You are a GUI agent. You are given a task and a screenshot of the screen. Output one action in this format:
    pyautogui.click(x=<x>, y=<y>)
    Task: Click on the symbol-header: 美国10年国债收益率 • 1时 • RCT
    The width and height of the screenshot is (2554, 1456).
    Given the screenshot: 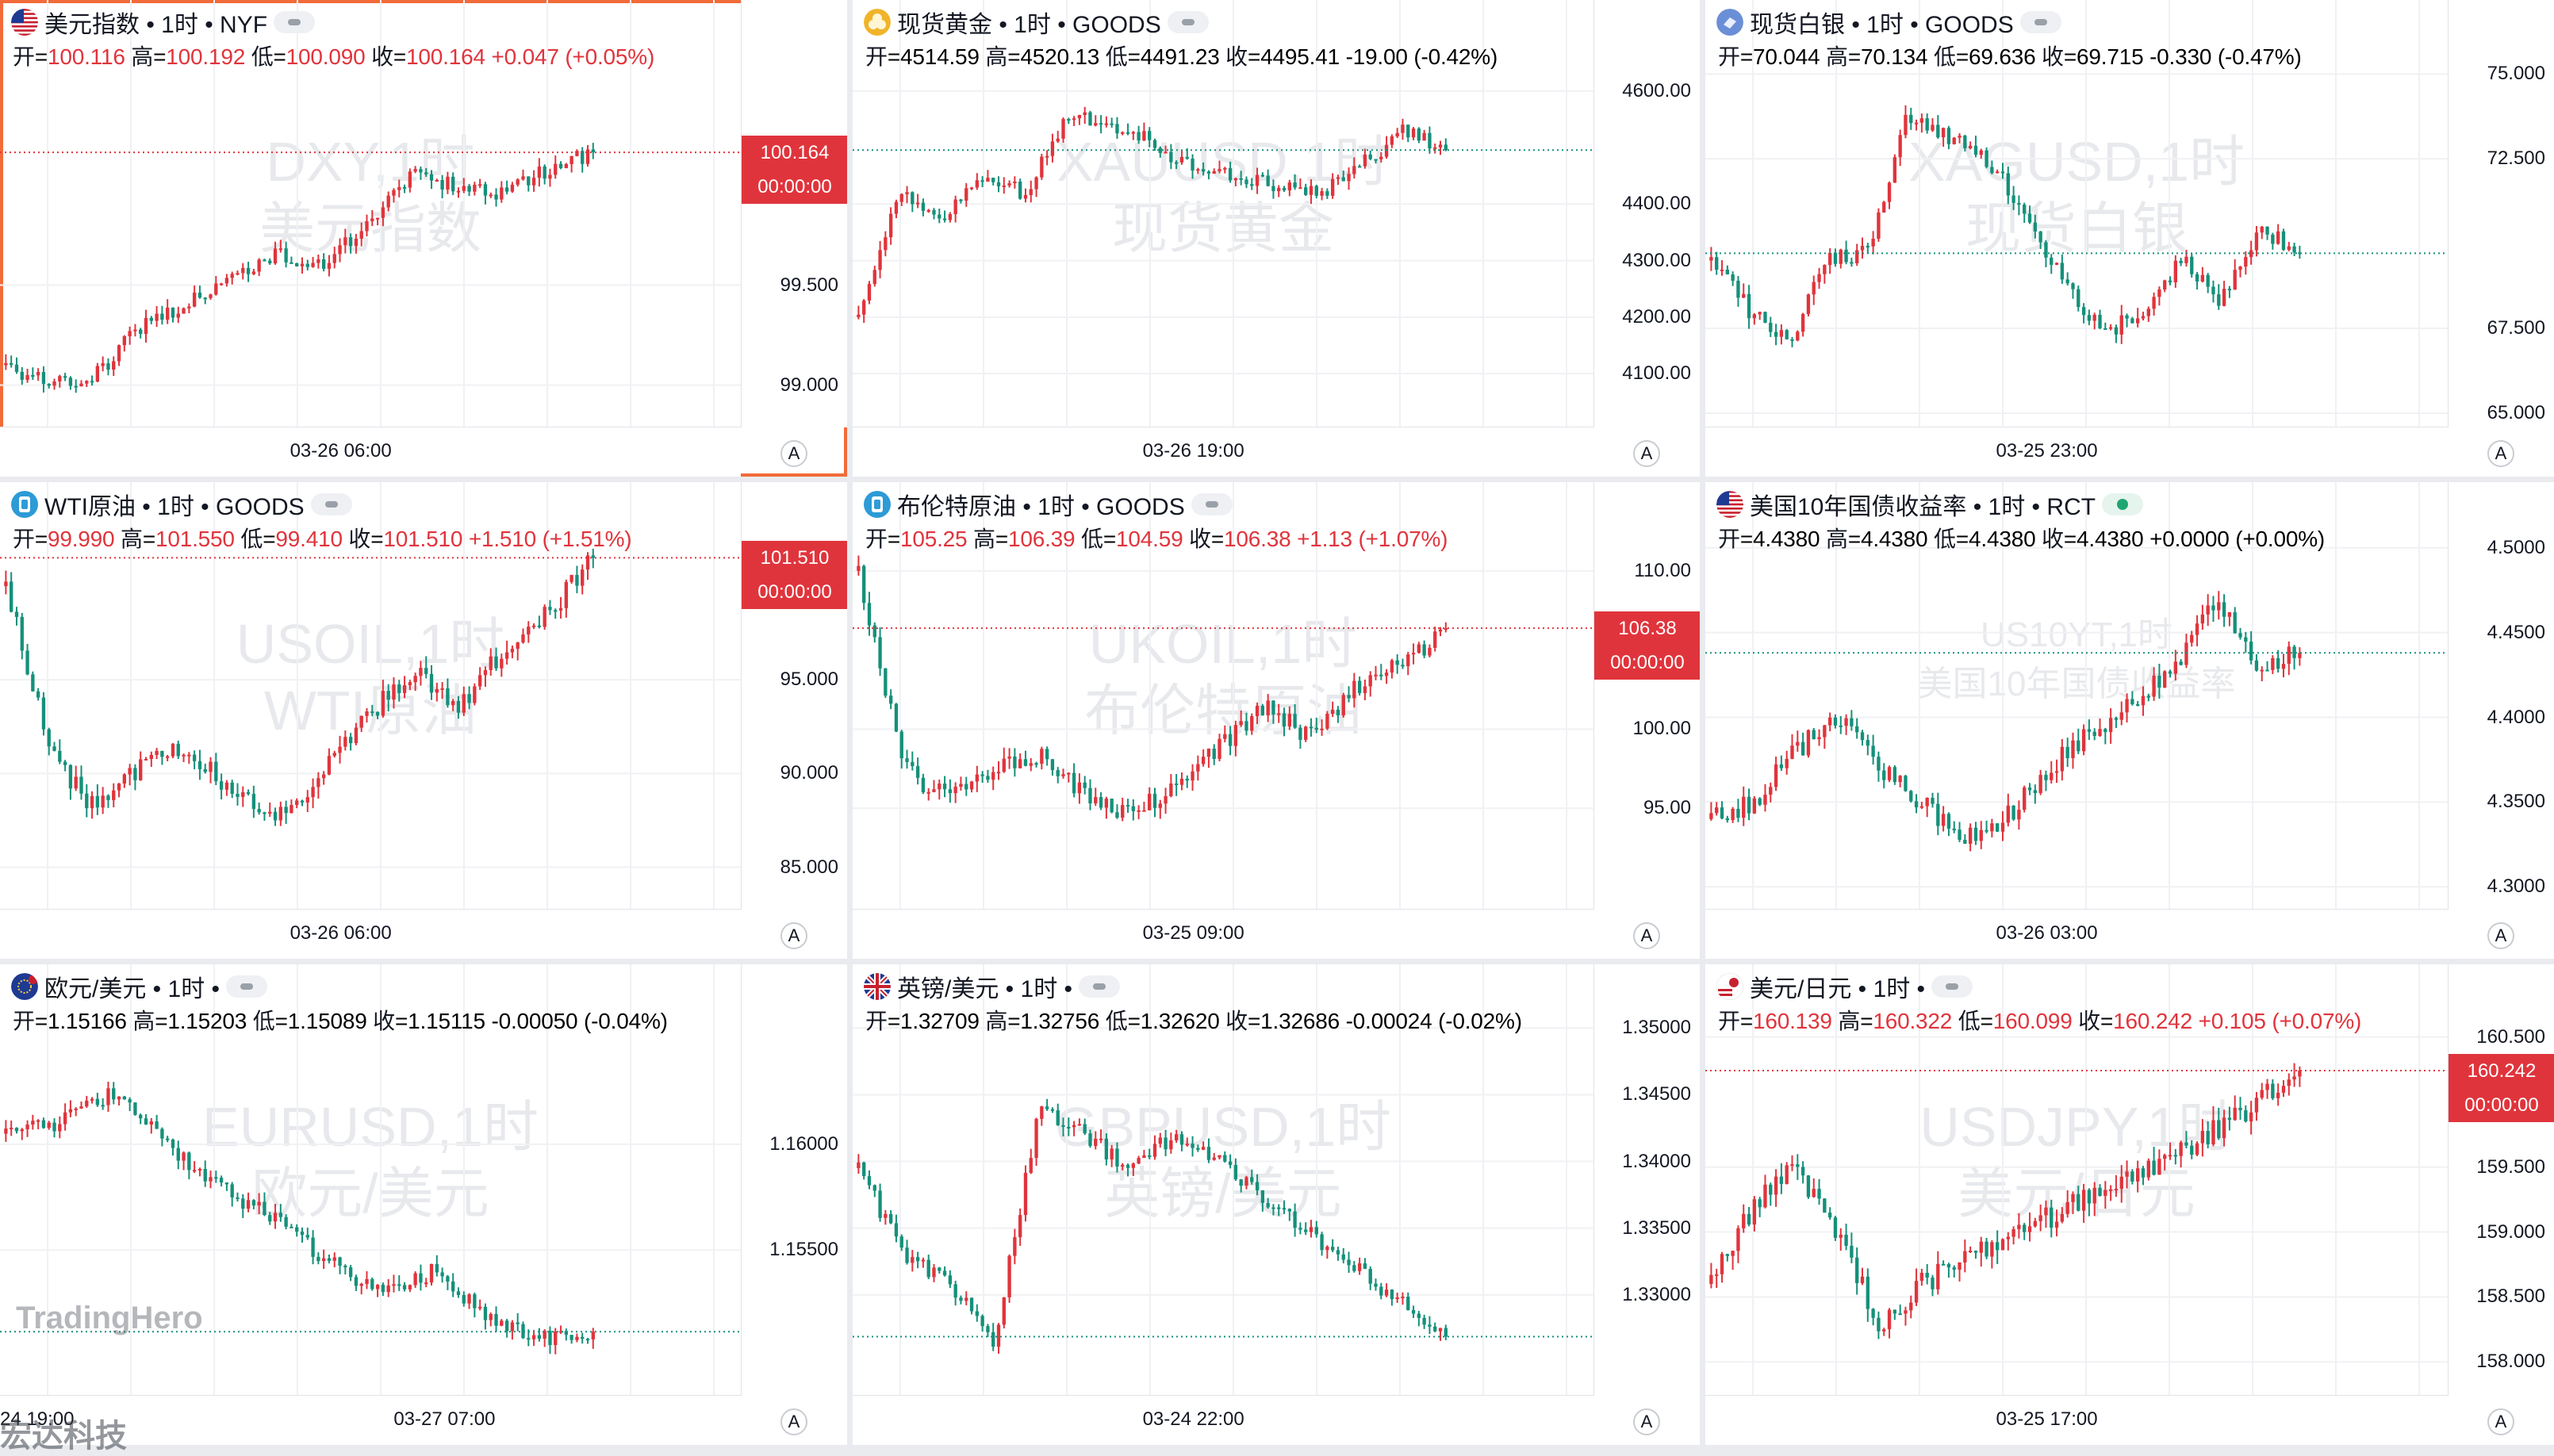 What is the action you would take?
    pyautogui.click(x=1930, y=504)
    